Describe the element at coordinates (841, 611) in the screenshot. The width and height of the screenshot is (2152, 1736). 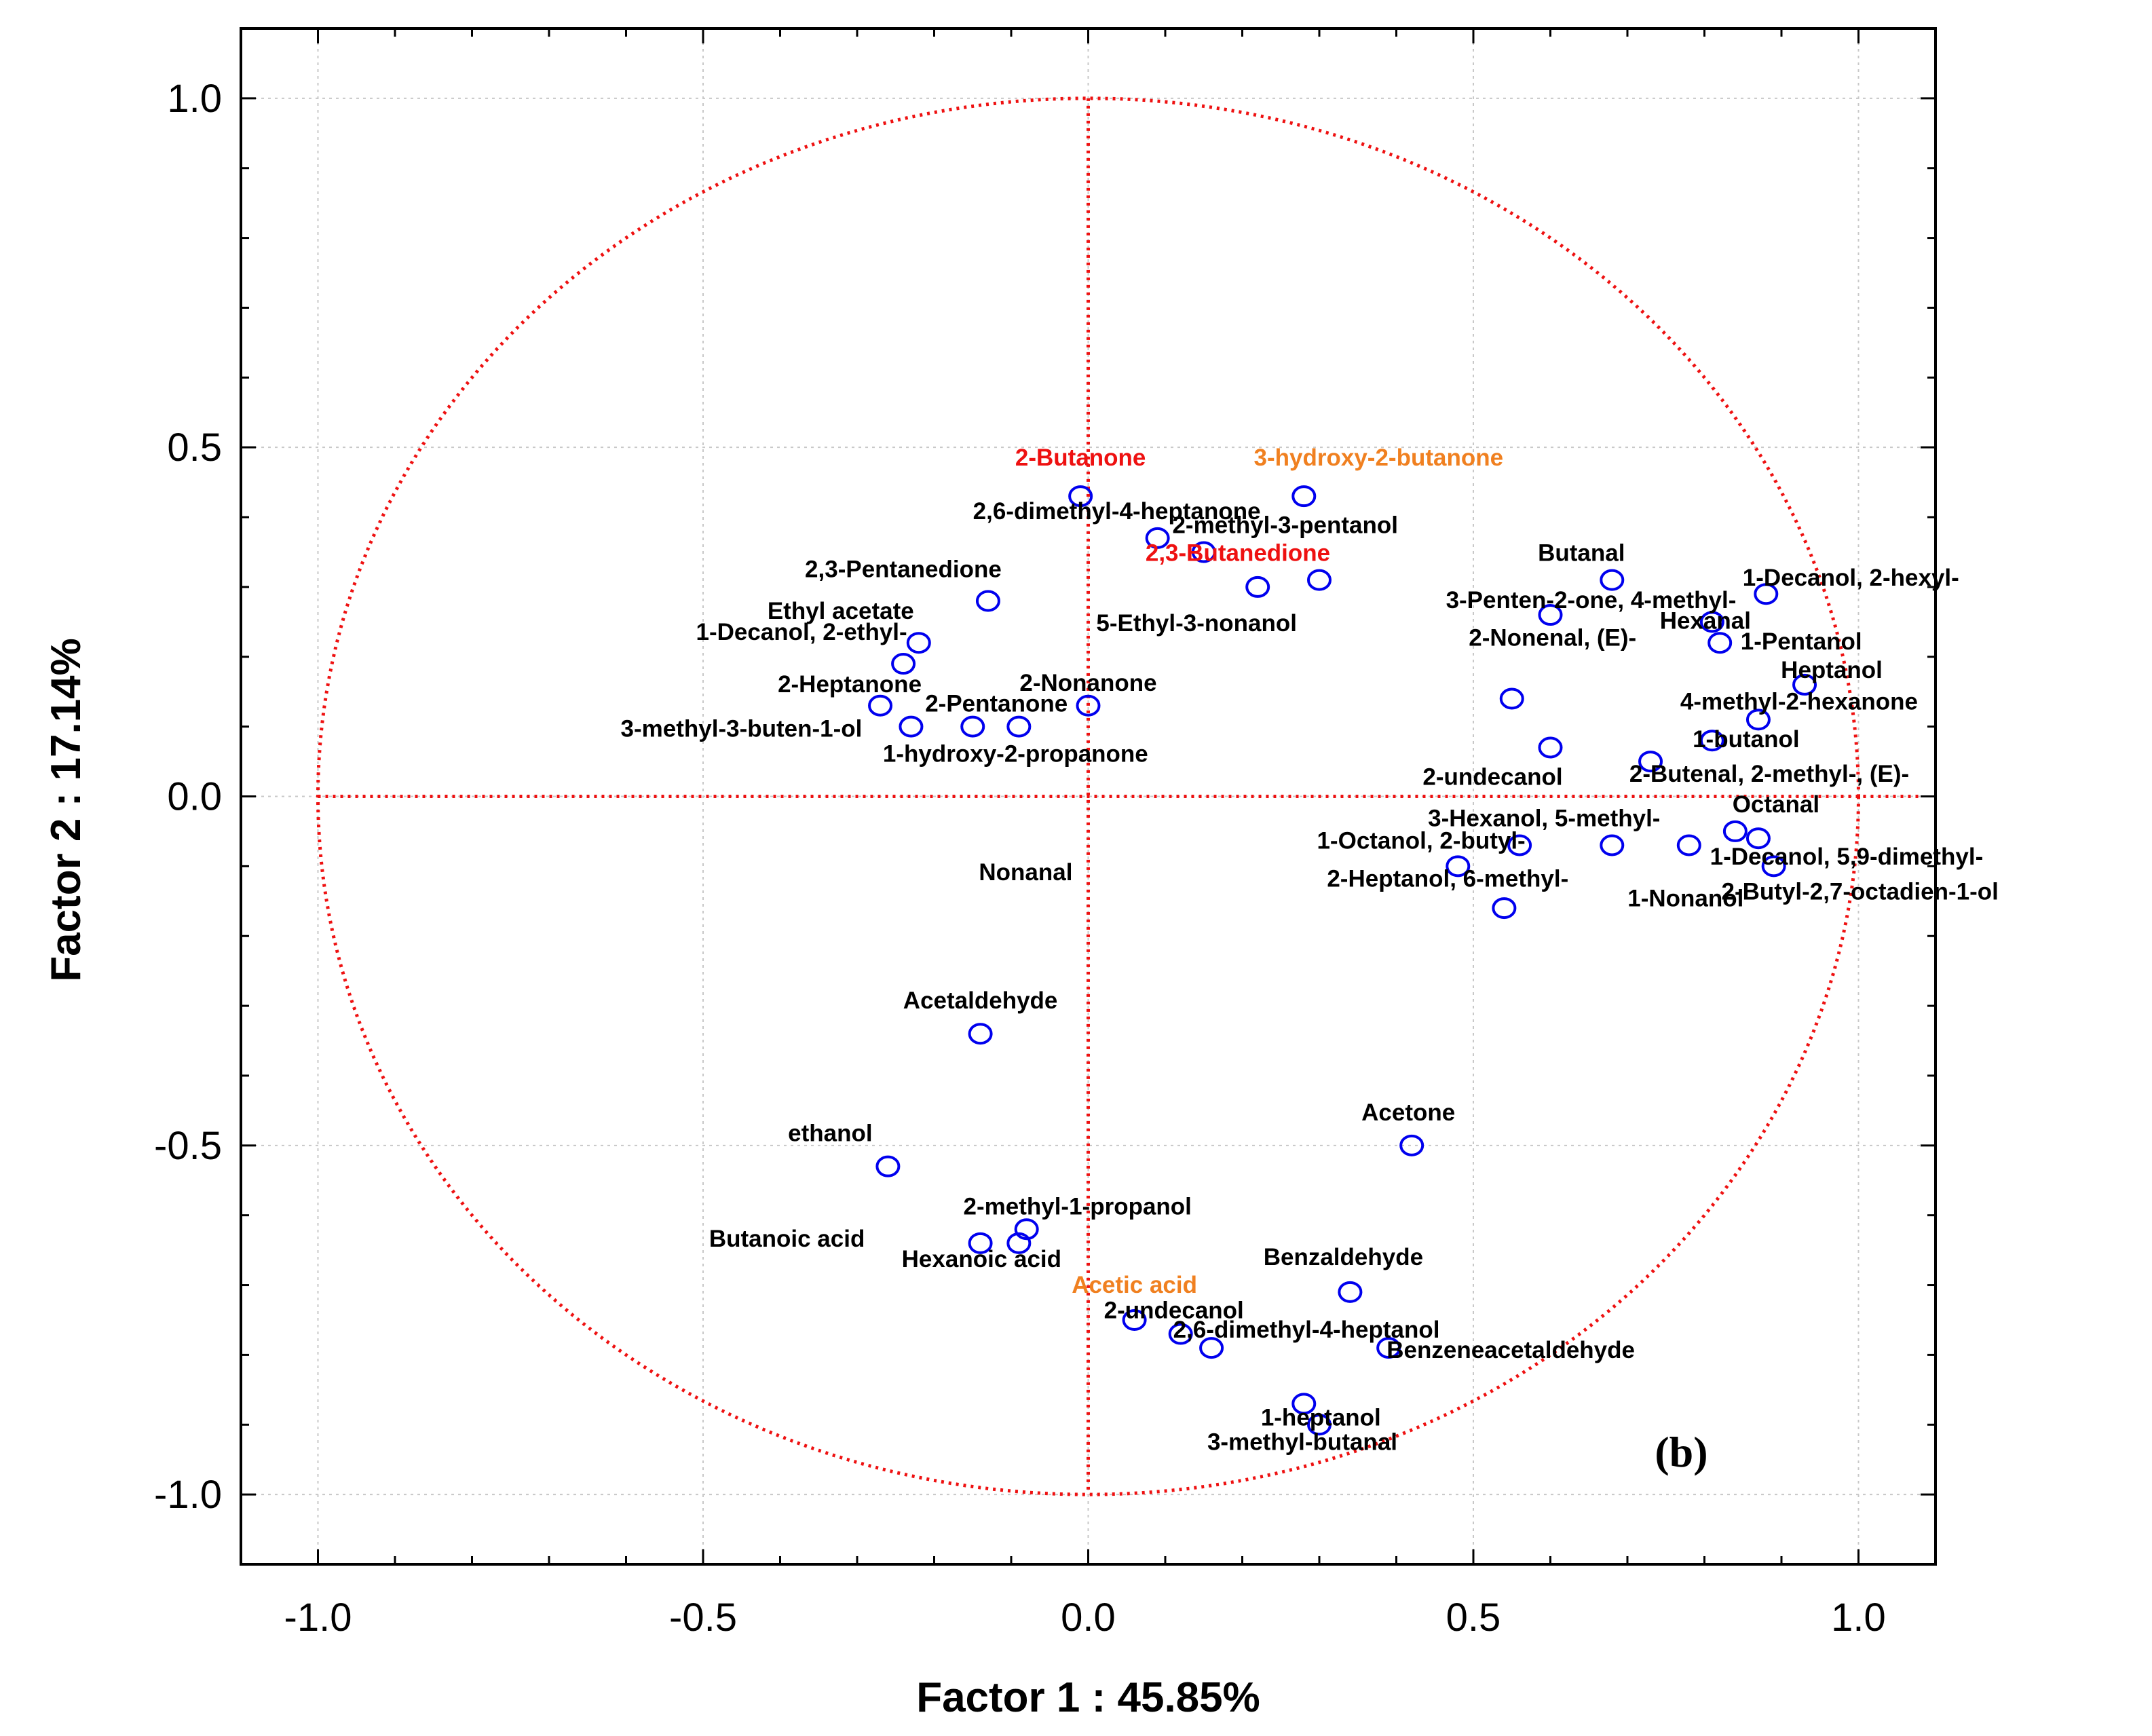
I see `data-label: Ethyl acetate` at that location.